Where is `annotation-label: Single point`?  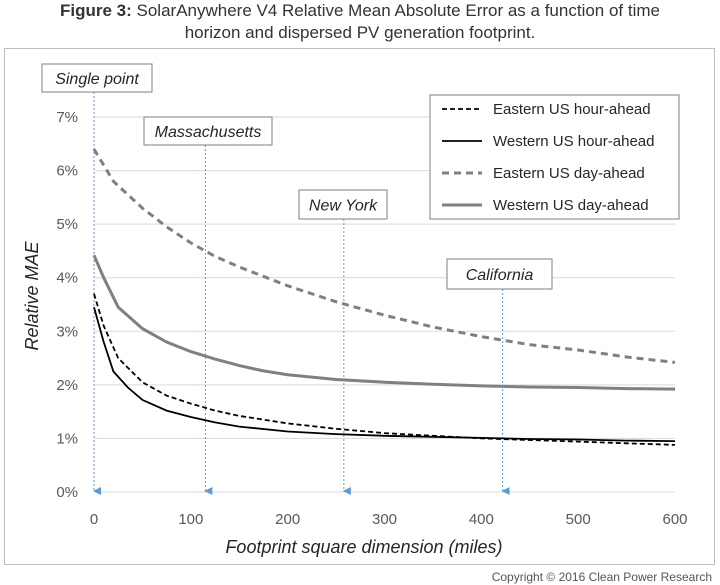
annotation-label: Single point is located at coordinates (97, 79).